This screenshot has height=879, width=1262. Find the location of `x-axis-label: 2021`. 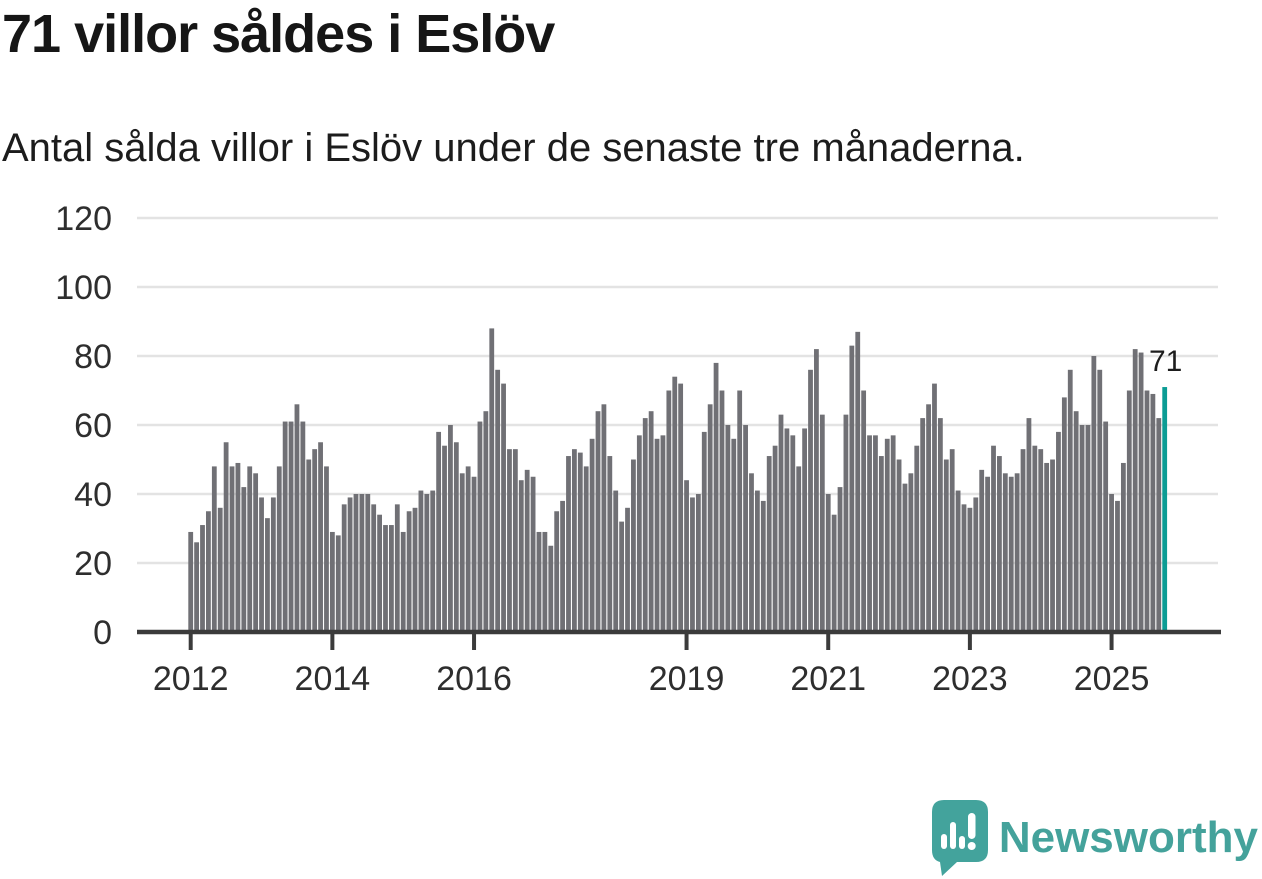

x-axis-label: 2021 is located at coordinates (828, 679).